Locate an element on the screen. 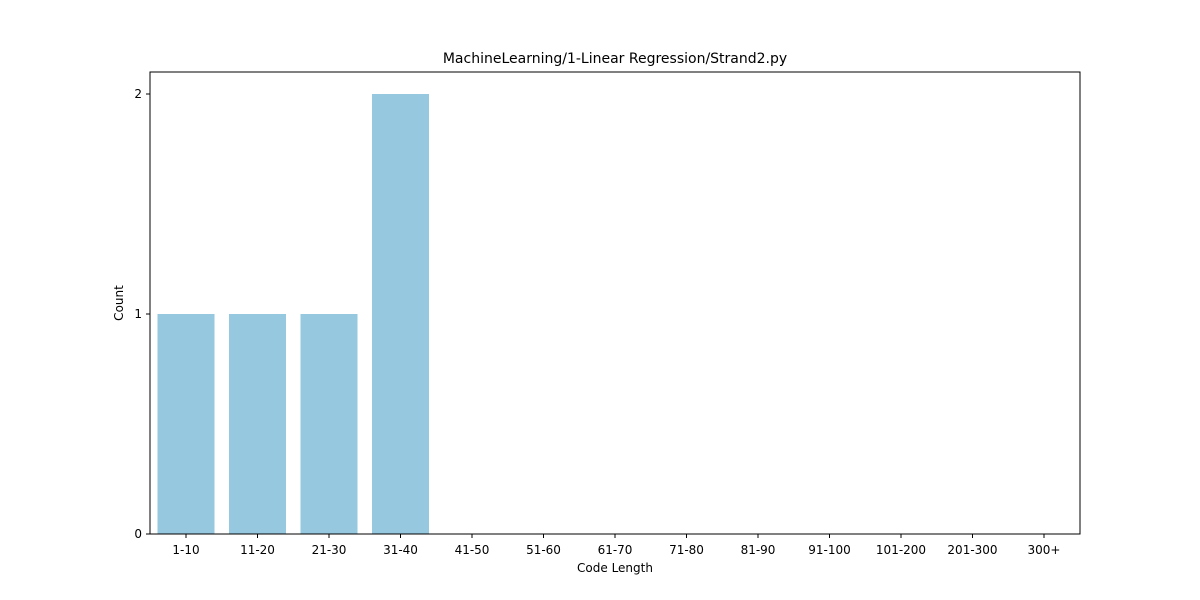 This screenshot has width=1200, height=600. x-tick-label: 71-80 is located at coordinates (686, 550).